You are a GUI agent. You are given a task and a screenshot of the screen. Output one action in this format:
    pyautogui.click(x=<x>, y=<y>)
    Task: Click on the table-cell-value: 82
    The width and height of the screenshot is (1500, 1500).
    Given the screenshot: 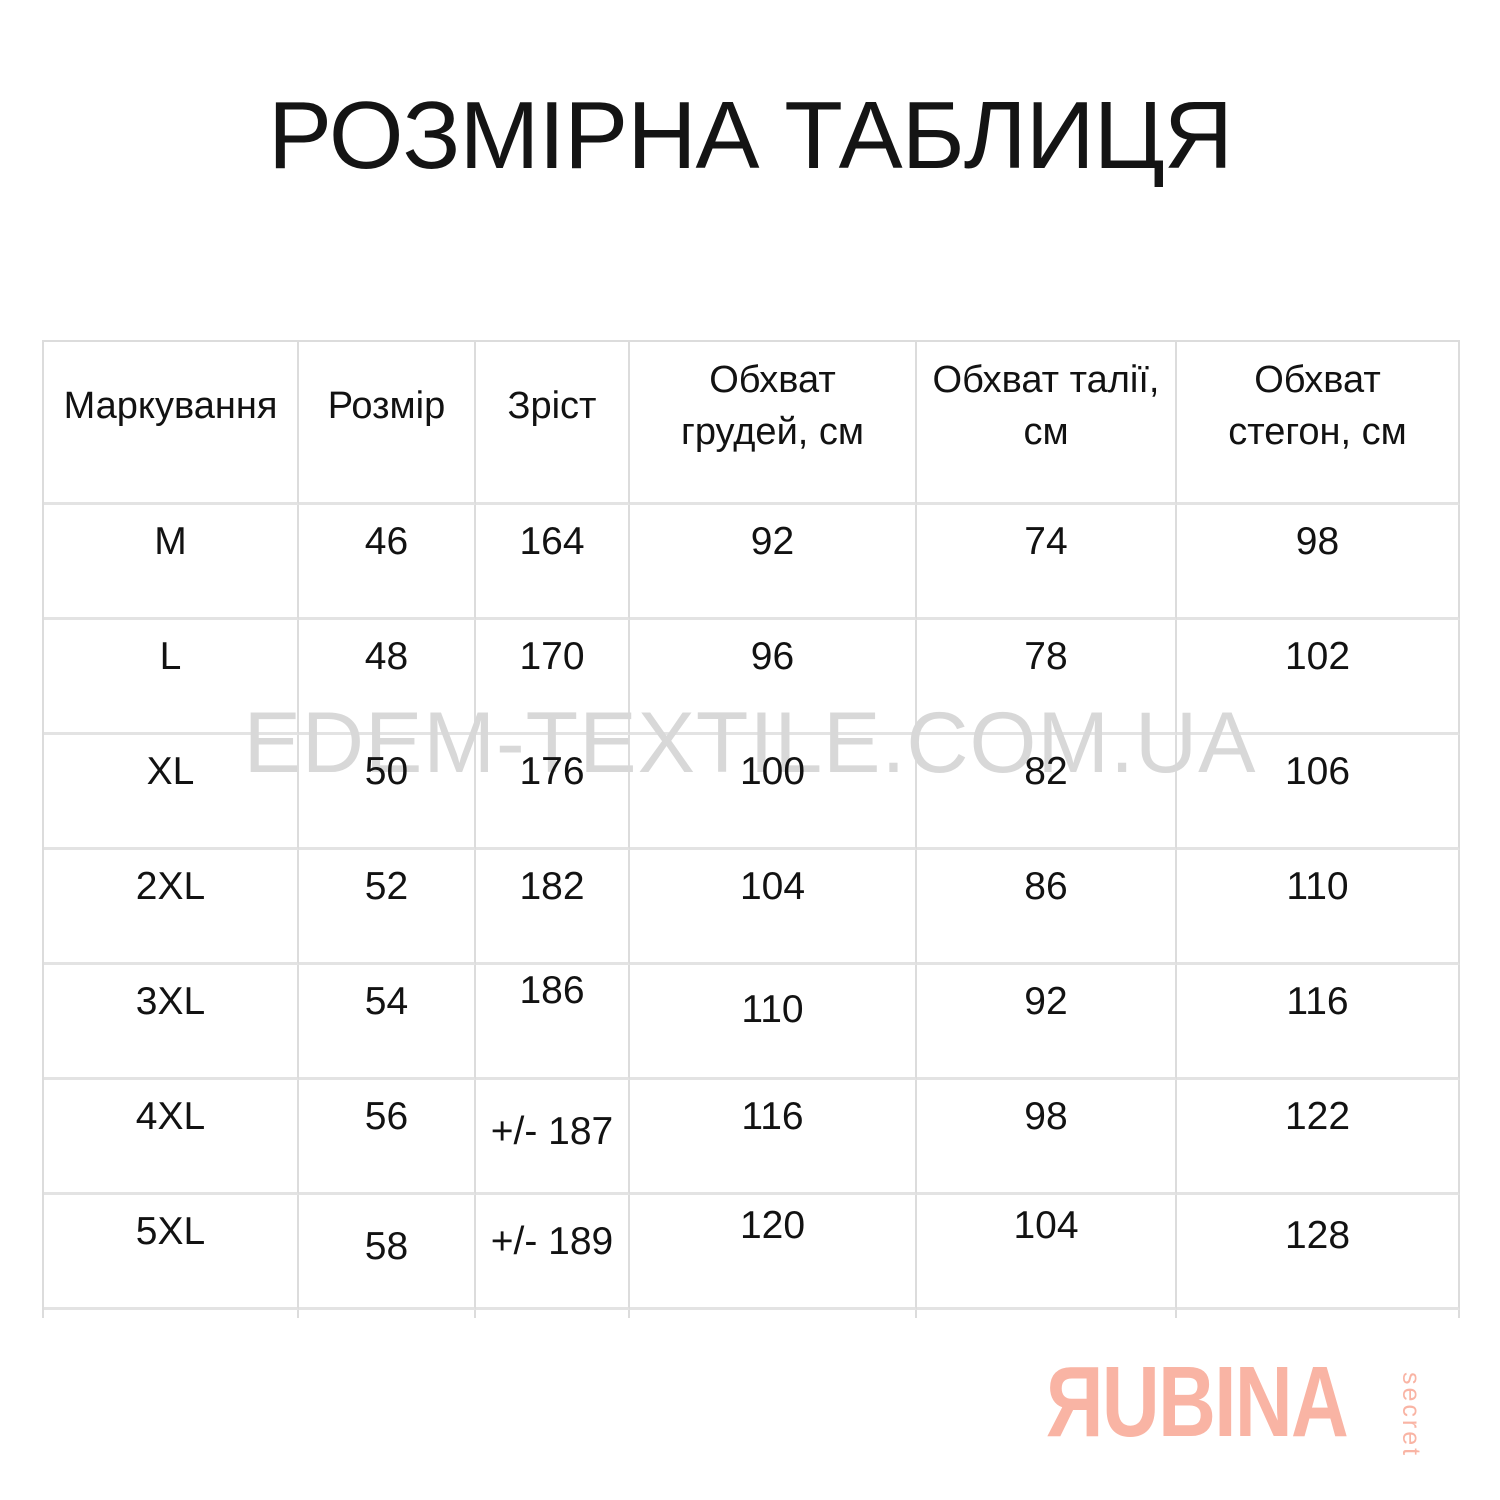 What is the action you would take?
    pyautogui.click(x=1046, y=771)
    